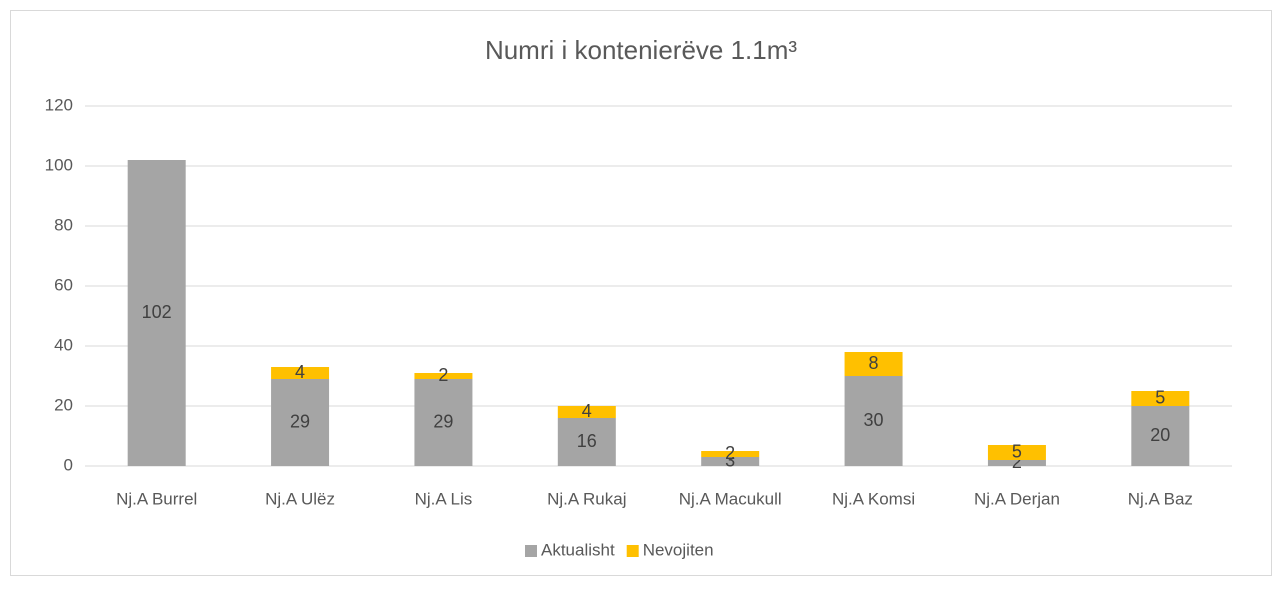 Image resolution: width=1282 pixels, height=591 pixels. I want to click on data-label: 30, so click(874, 420).